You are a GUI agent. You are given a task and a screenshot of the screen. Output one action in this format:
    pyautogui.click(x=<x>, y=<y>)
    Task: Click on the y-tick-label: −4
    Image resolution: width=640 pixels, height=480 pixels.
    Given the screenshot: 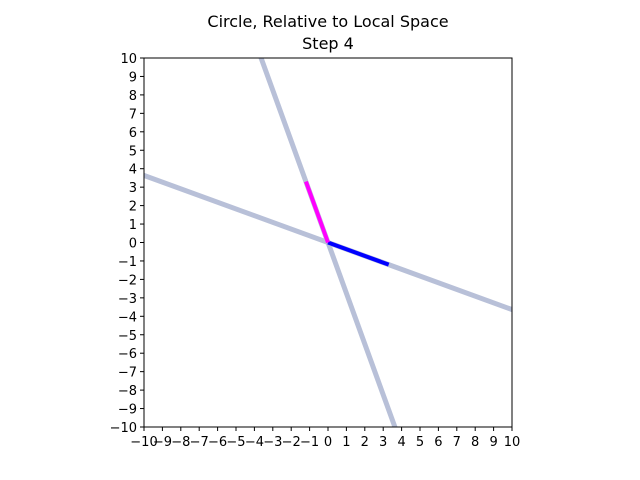 What is the action you would take?
    pyautogui.click(x=127, y=317)
    